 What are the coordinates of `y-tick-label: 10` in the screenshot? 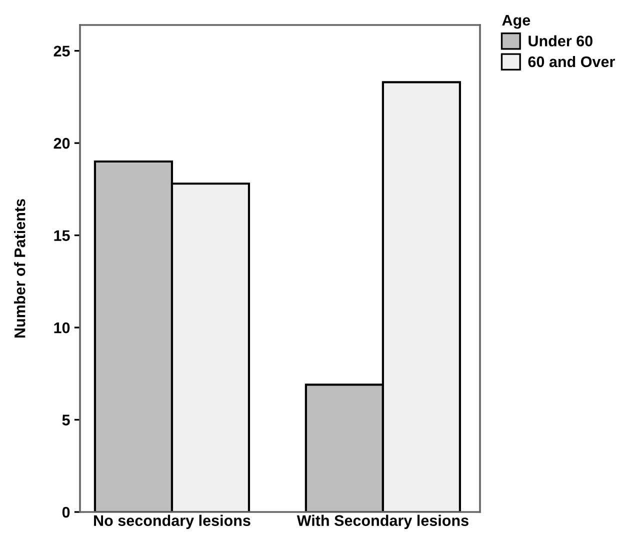 It's located at (62, 328).